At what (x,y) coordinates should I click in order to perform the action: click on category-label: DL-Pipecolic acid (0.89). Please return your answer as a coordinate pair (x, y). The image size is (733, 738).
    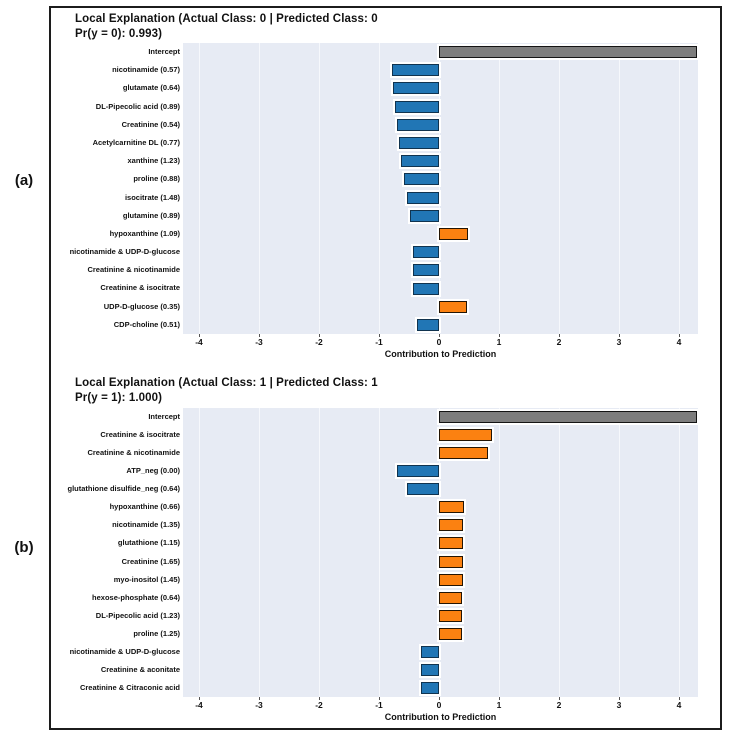
    Looking at the image, I should click on (137, 106).